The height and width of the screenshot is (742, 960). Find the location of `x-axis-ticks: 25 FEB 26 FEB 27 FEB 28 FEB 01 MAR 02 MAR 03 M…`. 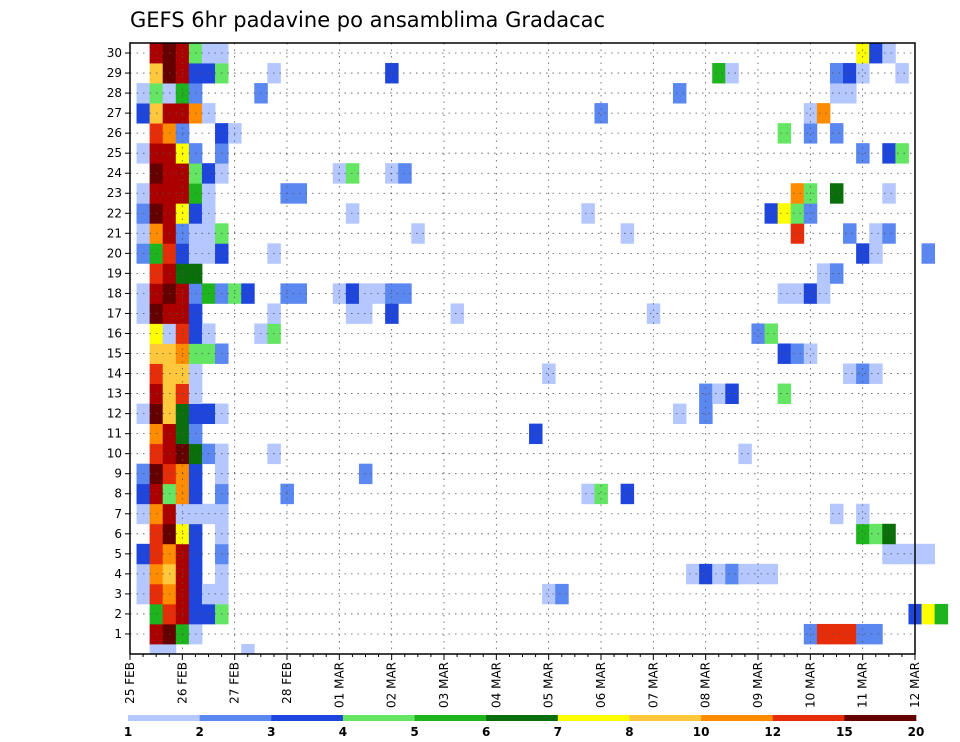

x-axis-ticks: 25 FEB 26 FEB 27 FEB 28 FEB 01 MAR 02 MAR 03 M… is located at coordinates (522, 681).